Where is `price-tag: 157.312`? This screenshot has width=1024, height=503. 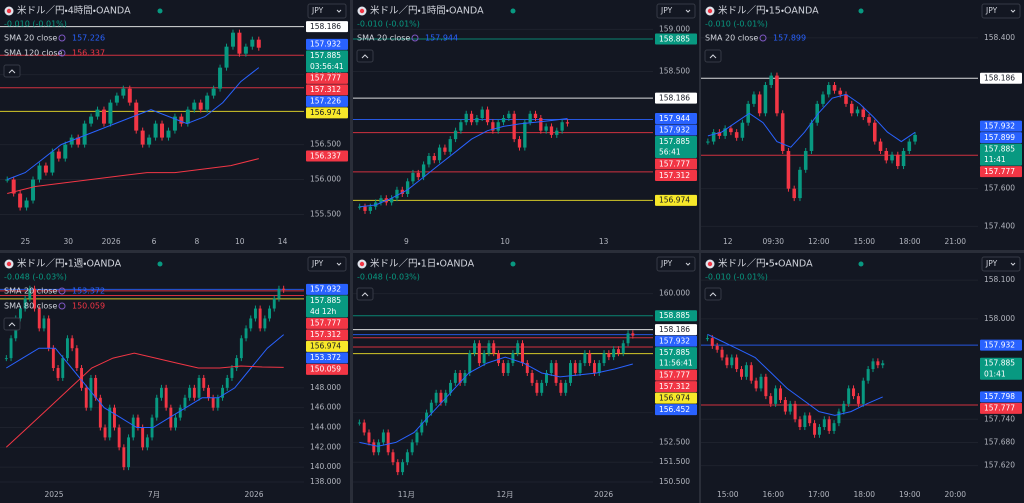 price-tag: 157.312 is located at coordinates (327, 90).